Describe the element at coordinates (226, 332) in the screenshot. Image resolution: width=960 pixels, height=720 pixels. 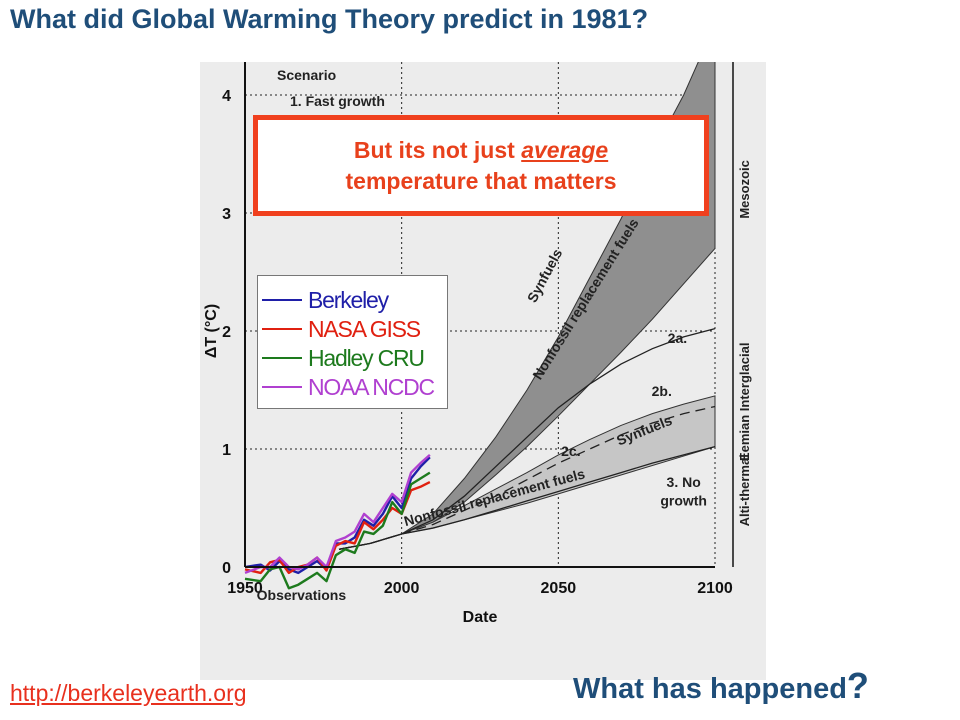
I see `y-tick-label: 2` at that location.